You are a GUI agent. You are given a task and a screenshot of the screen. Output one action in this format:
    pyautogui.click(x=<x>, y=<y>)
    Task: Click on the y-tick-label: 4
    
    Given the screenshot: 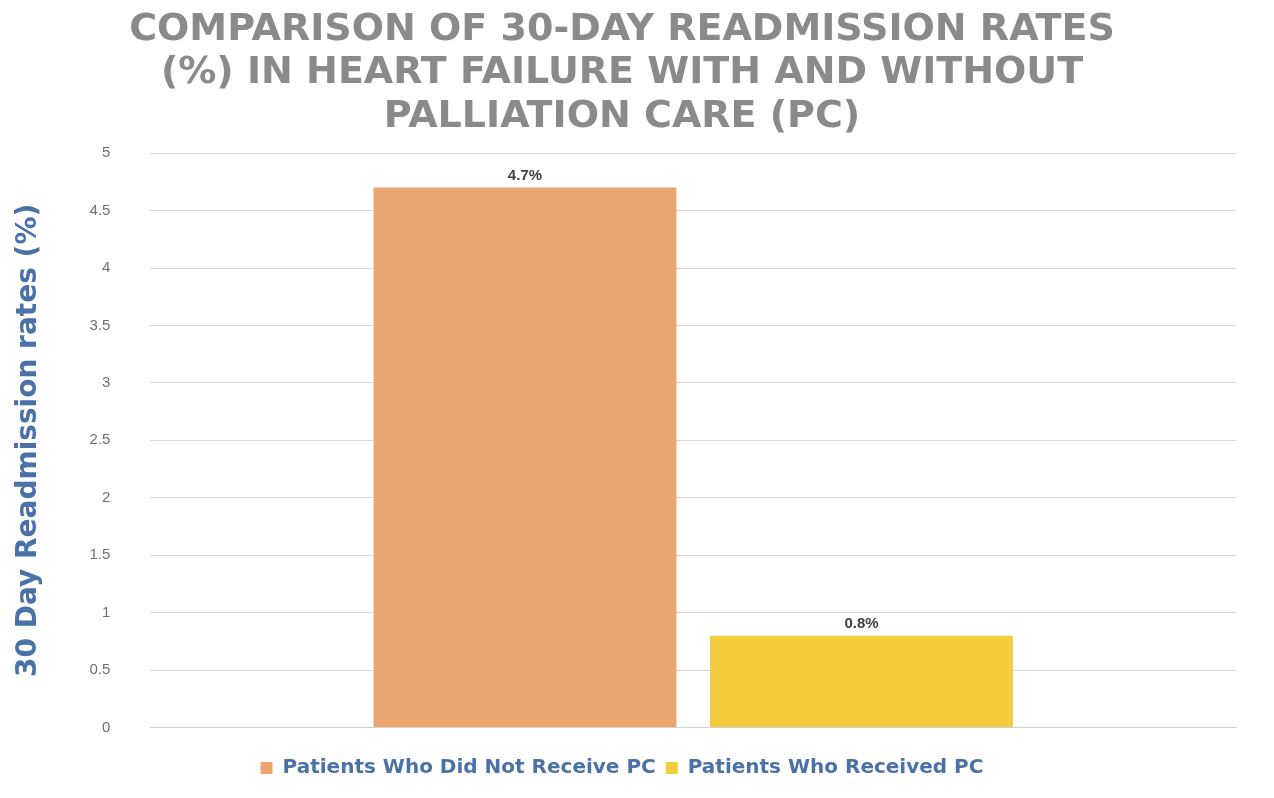 What is the action you would take?
    pyautogui.click(x=106, y=267)
    